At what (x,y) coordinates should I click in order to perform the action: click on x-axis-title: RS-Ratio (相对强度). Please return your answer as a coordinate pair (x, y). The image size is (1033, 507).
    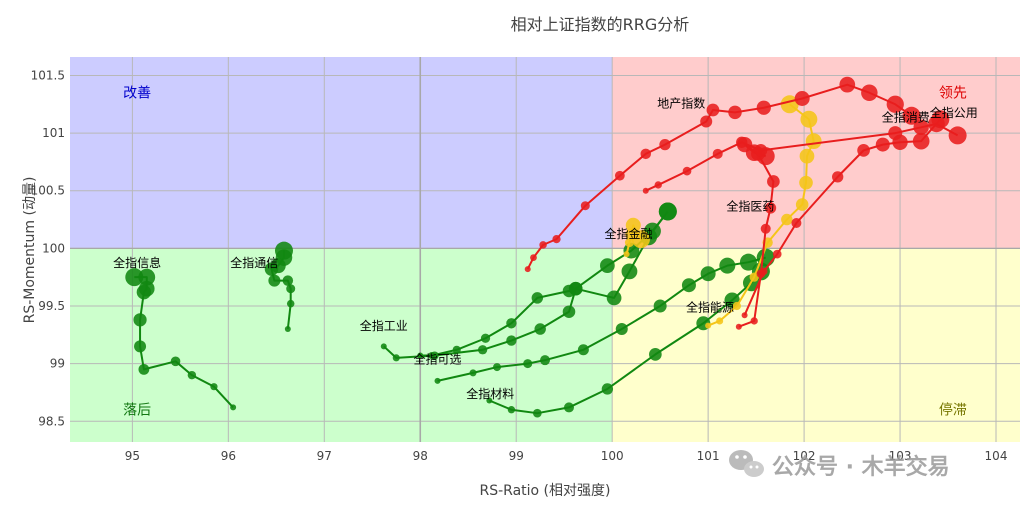
    Looking at the image, I should click on (545, 491).